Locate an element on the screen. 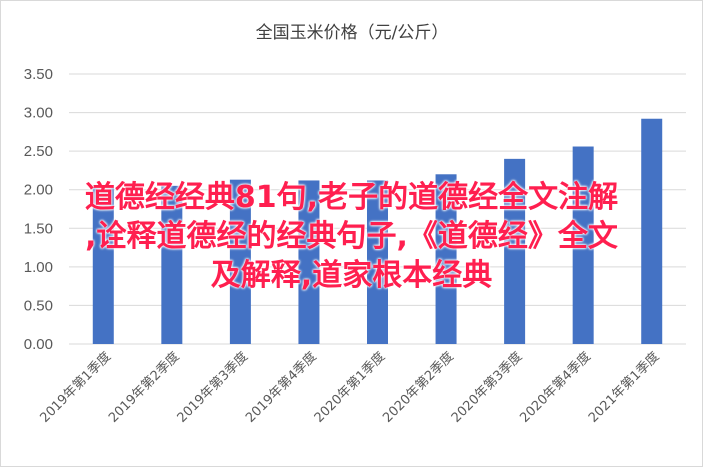  x-tick-label: 2019年第4季度 is located at coordinates (280, 387).